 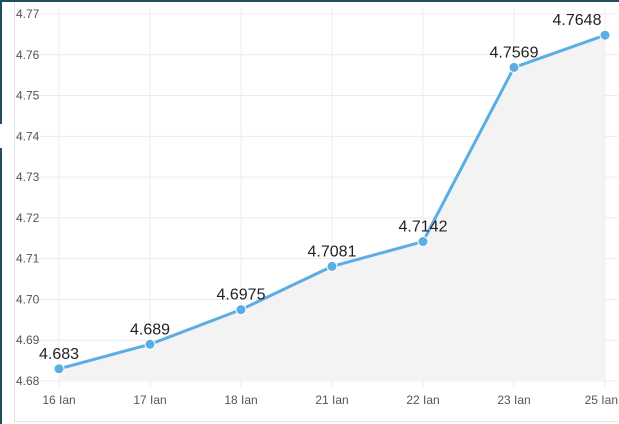 What do you see at coordinates (423, 227) in the screenshot?
I see `data-label: 4.7142` at bounding box center [423, 227].